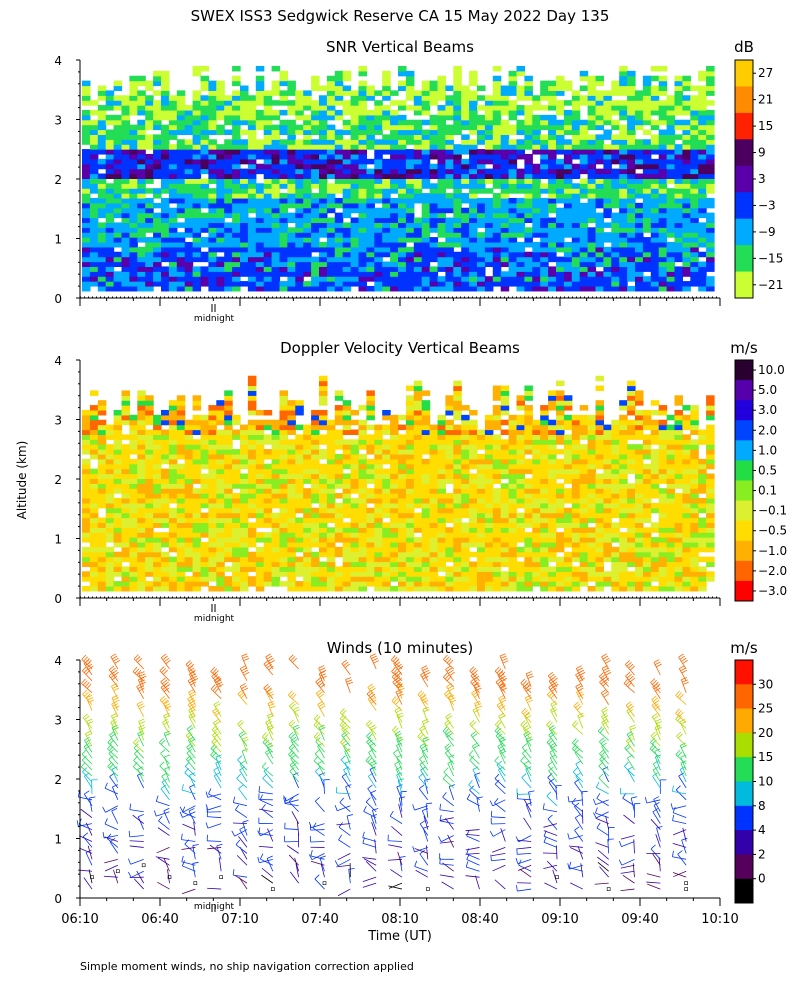 This screenshot has width=800, height=1000. Describe the element at coordinates (765, 126) in the screenshot. I see `colorbar-label: 15` at that location.